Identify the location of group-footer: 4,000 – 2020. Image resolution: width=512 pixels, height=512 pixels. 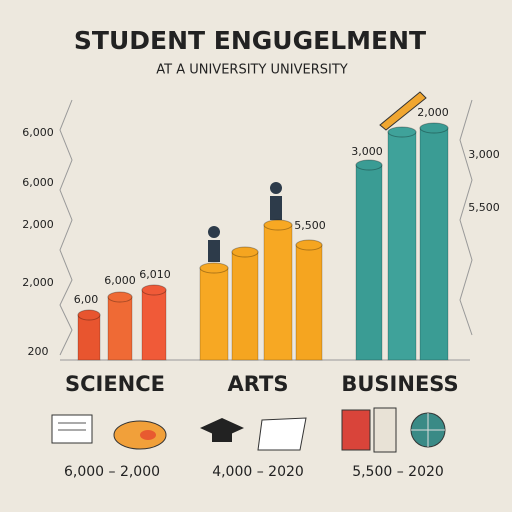
(258, 472).